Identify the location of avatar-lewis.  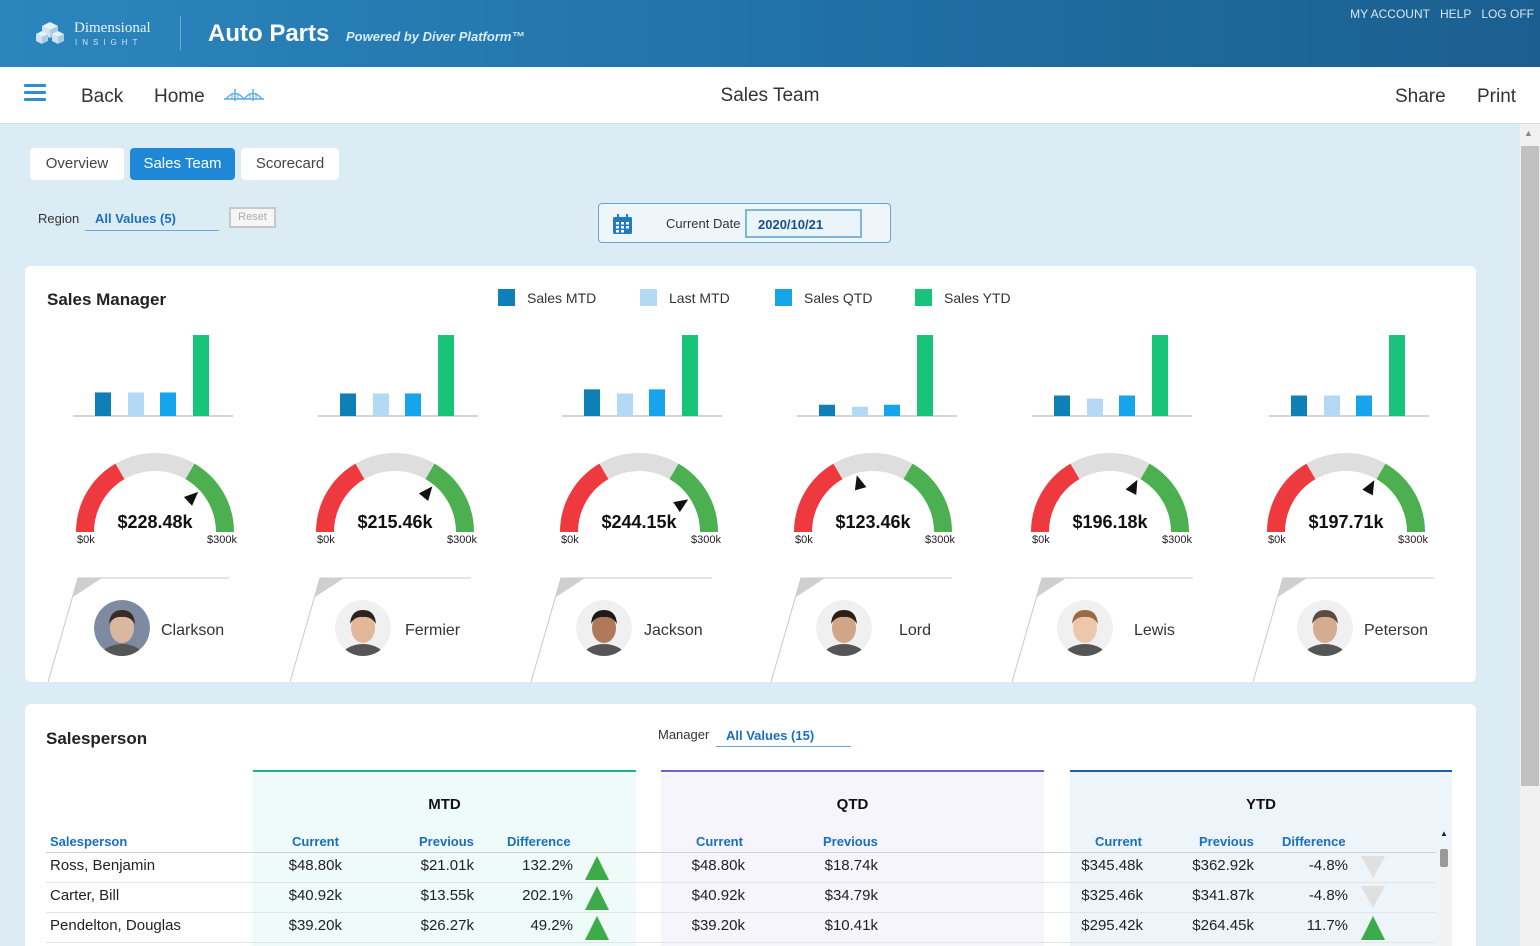
(1085, 628).